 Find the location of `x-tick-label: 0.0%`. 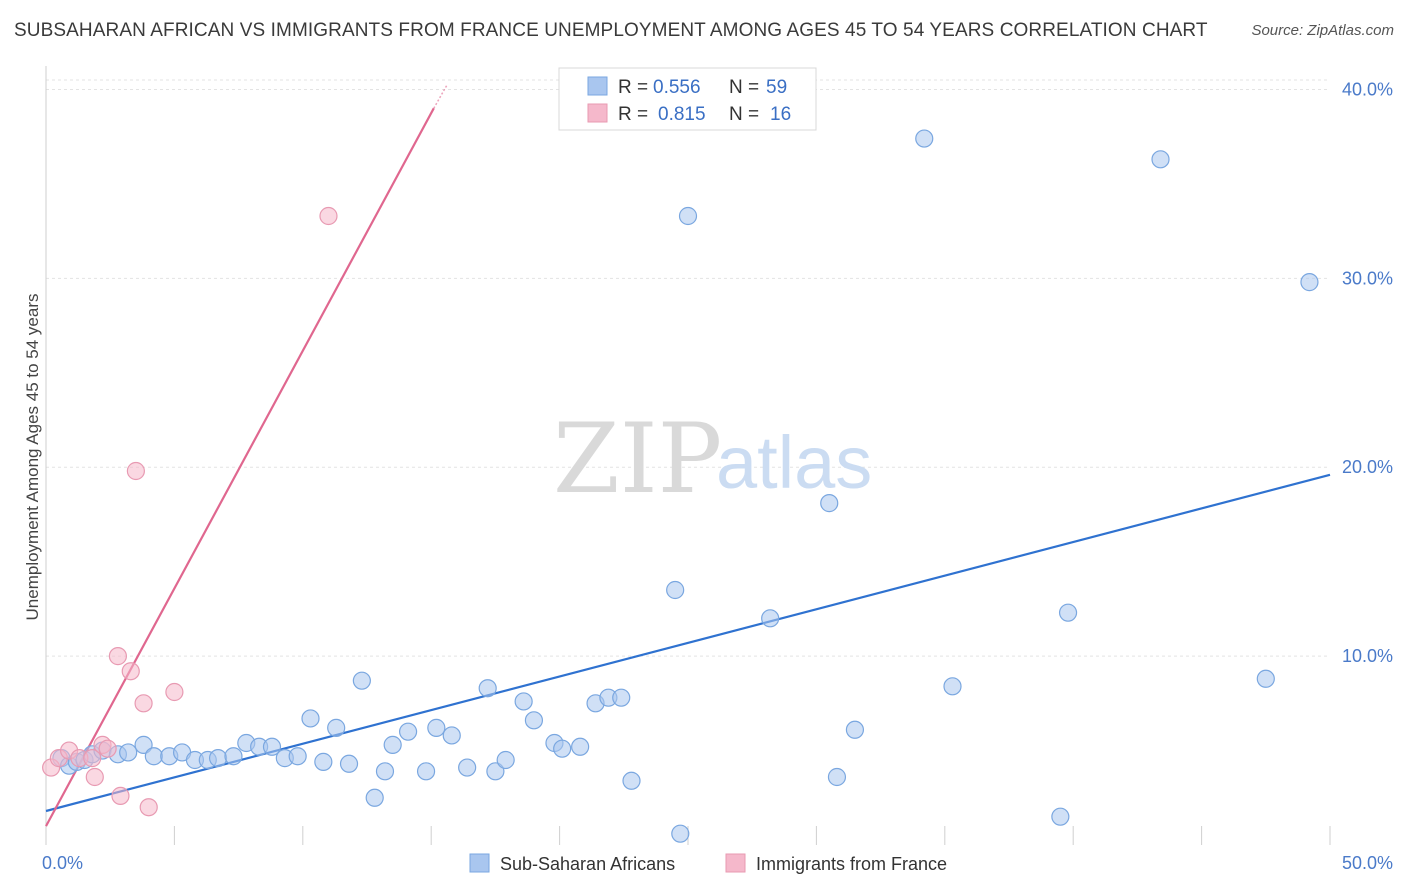

x-tick-label: 0.0% is located at coordinates (62, 863).